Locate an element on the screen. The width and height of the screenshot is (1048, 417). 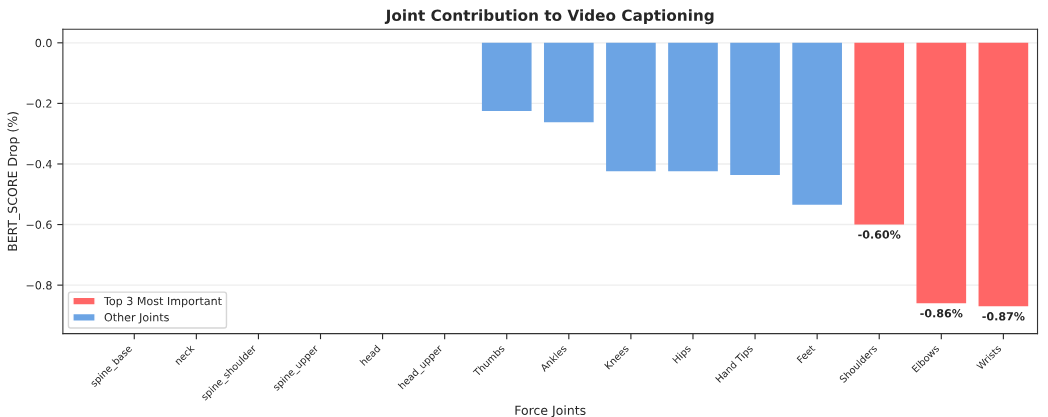
y-tick-label: −0.4 is located at coordinates (39, 164).